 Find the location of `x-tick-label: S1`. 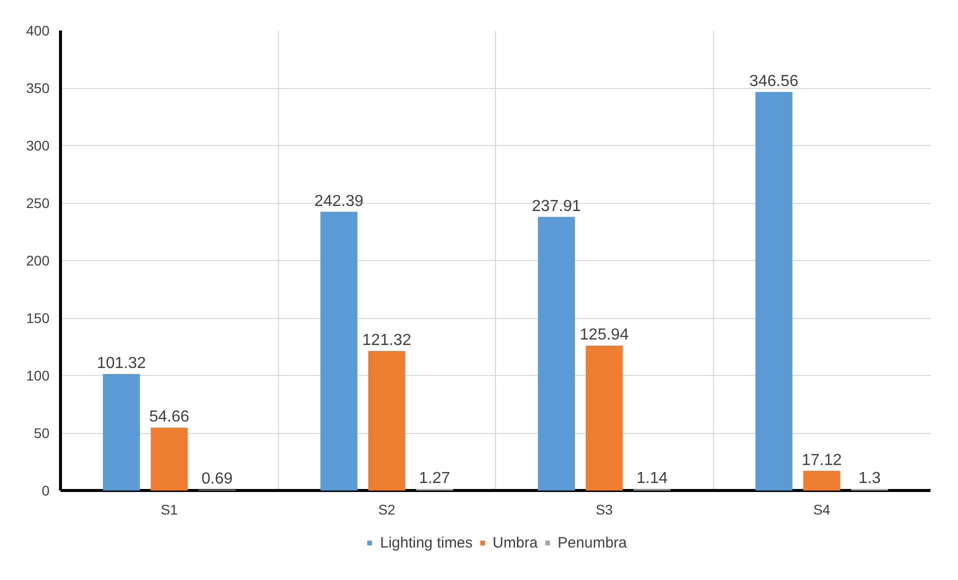

x-tick-label: S1 is located at coordinates (169, 510).